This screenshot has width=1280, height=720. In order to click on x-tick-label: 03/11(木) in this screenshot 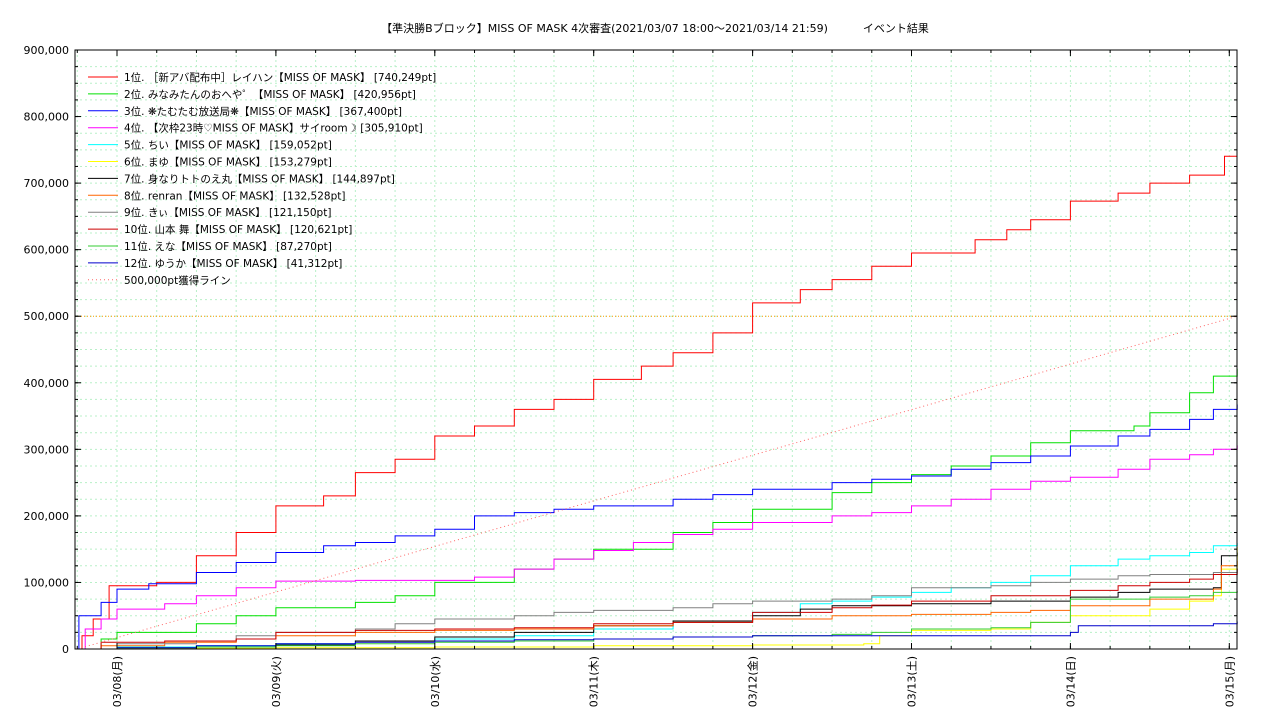, I will do `click(594, 681)`.